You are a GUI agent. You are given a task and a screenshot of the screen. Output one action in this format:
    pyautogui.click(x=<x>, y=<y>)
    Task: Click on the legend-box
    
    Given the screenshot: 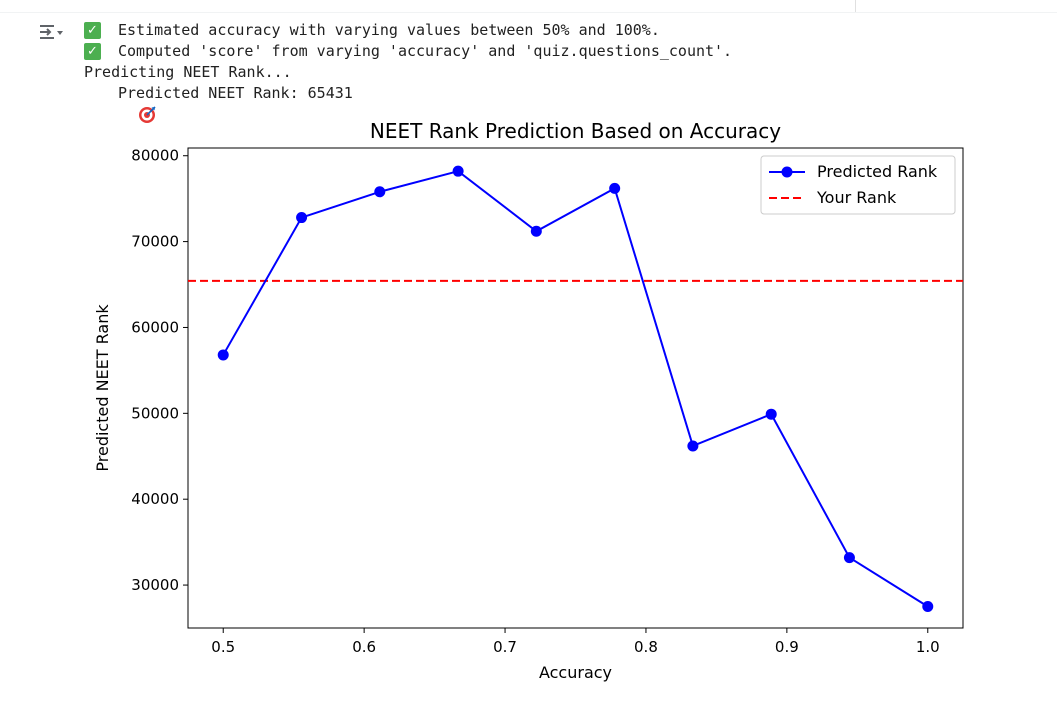 What is the action you would take?
    pyautogui.click(x=858, y=185)
    